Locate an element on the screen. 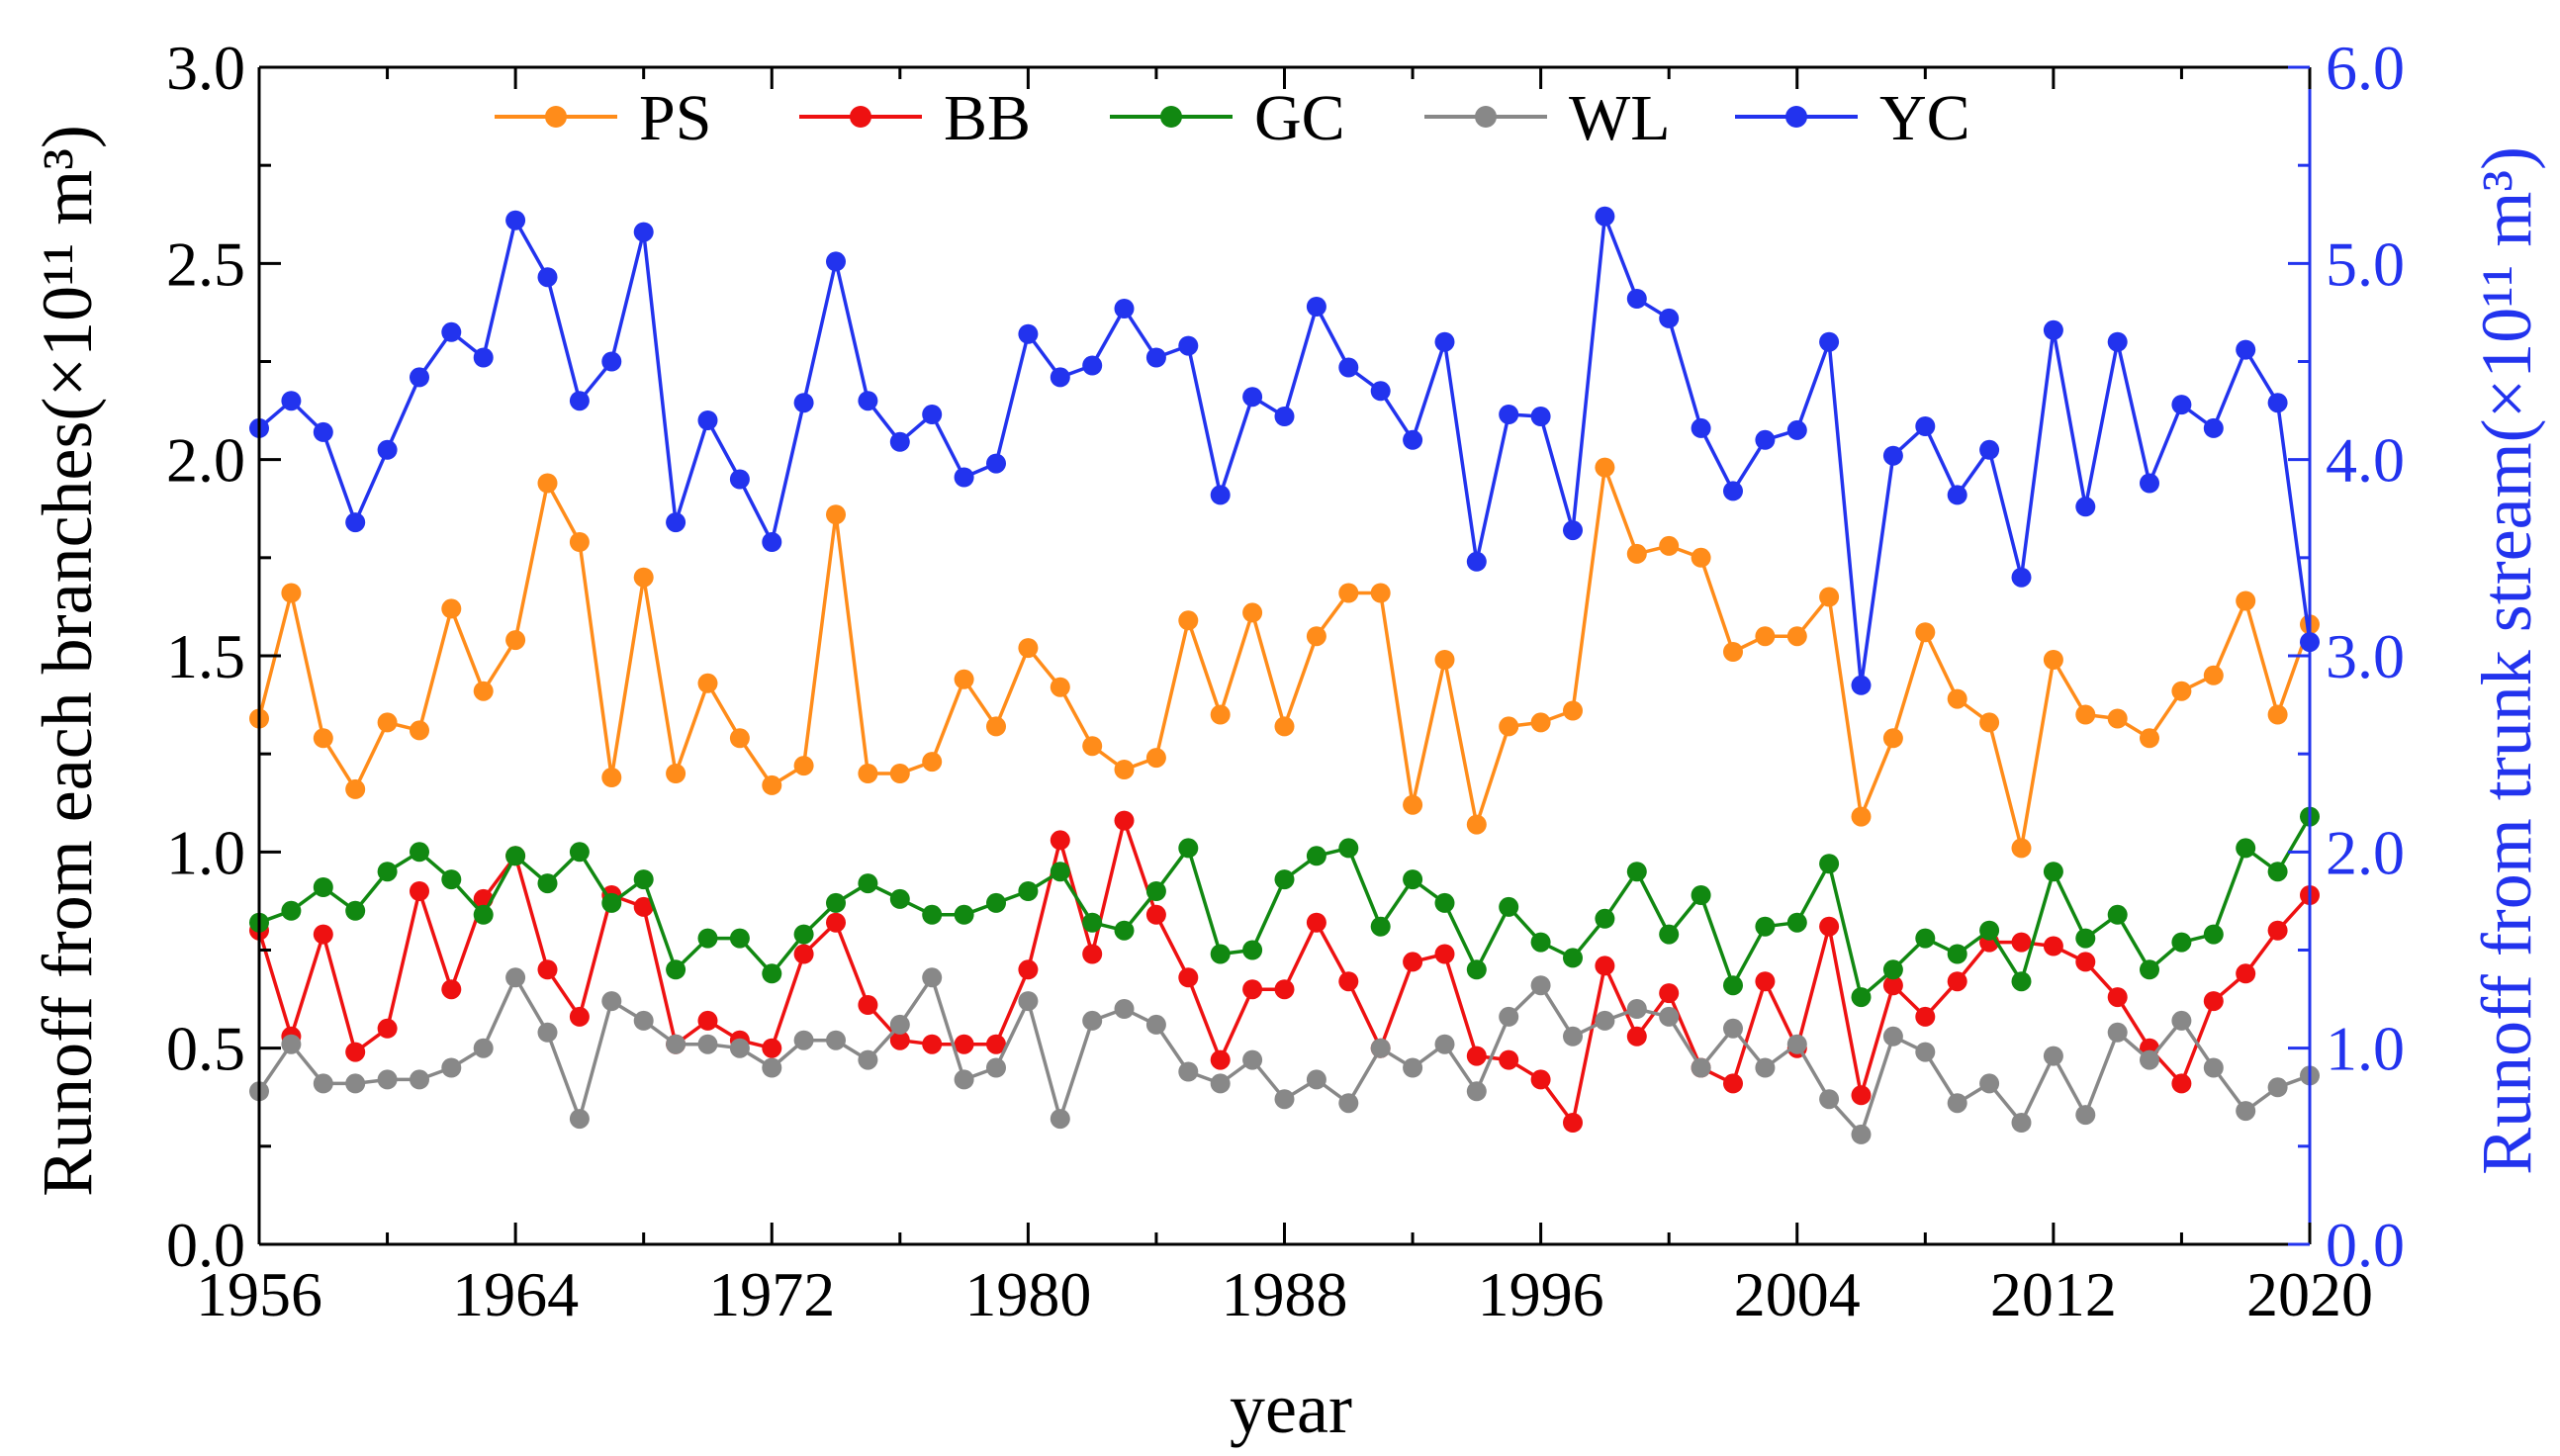  y-tick-label-right: 6.0 is located at coordinates (2365, 68).